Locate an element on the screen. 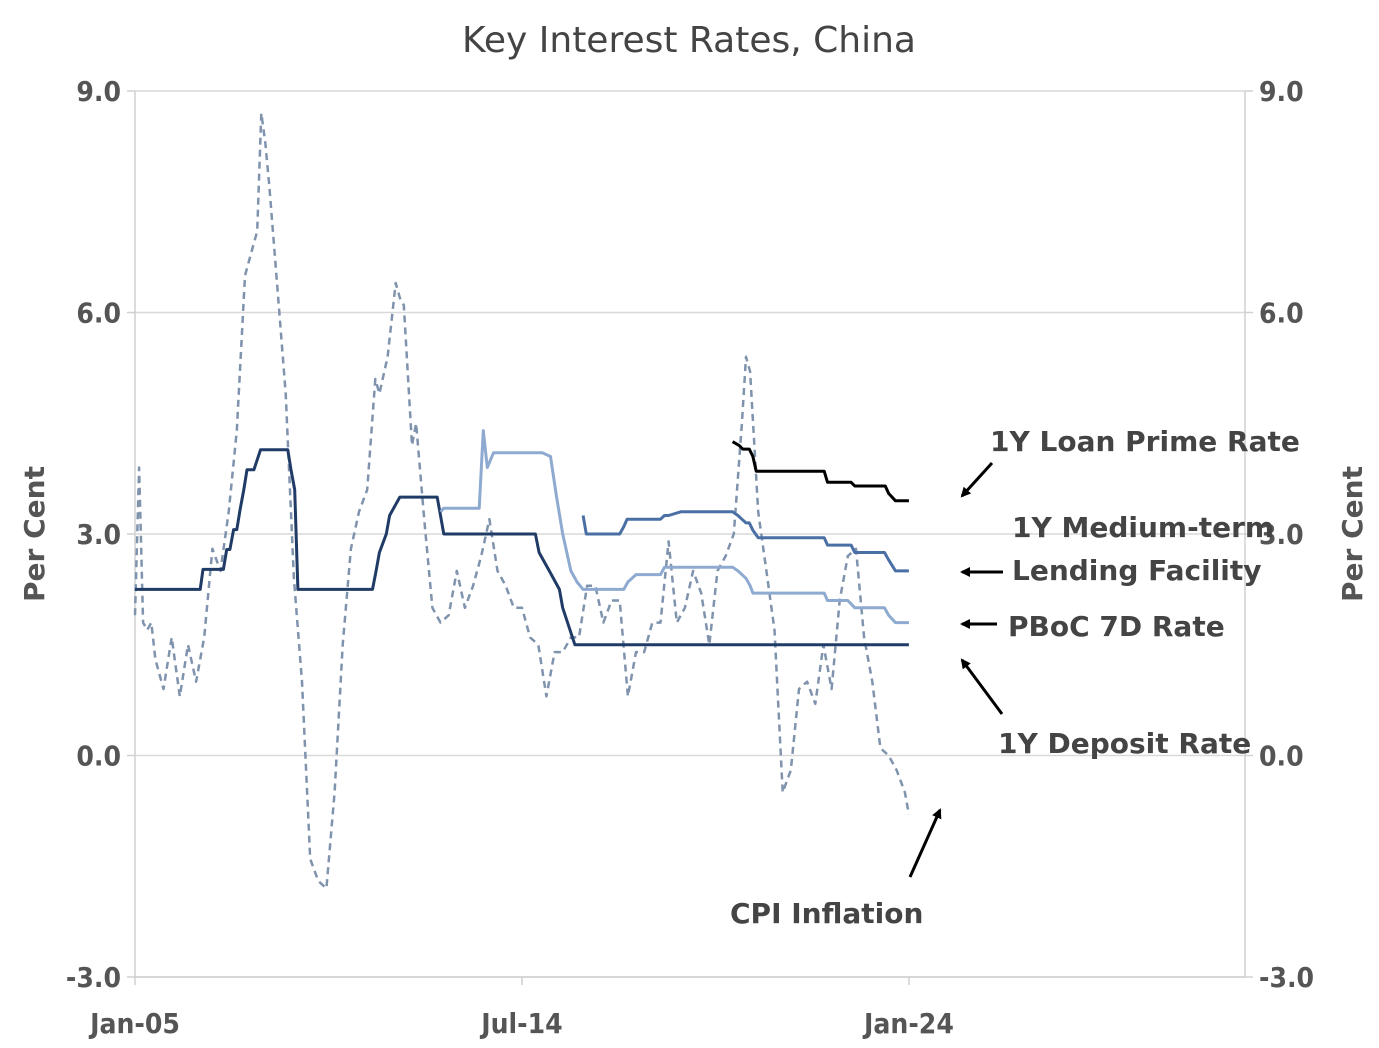 The width and height of the screenshot is (1379, 1048). series-line-1y-medium-term-lending-facility is located at coordinates (745, 541).